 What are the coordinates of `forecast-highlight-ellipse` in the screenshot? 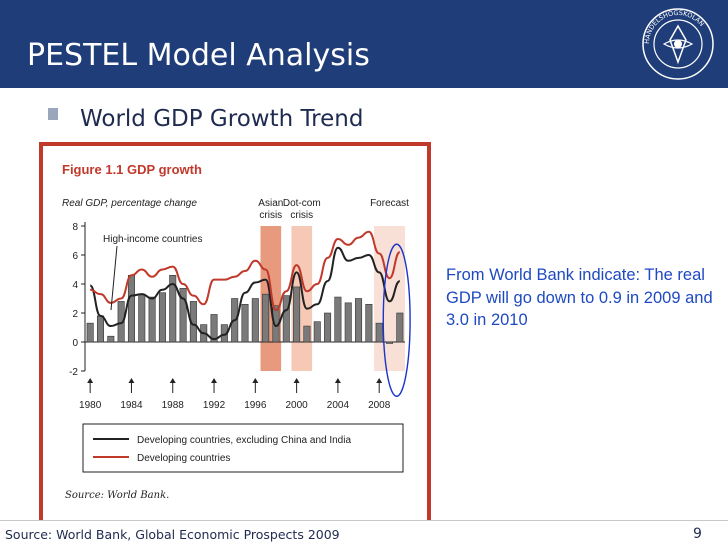 It's located at (396, 320).